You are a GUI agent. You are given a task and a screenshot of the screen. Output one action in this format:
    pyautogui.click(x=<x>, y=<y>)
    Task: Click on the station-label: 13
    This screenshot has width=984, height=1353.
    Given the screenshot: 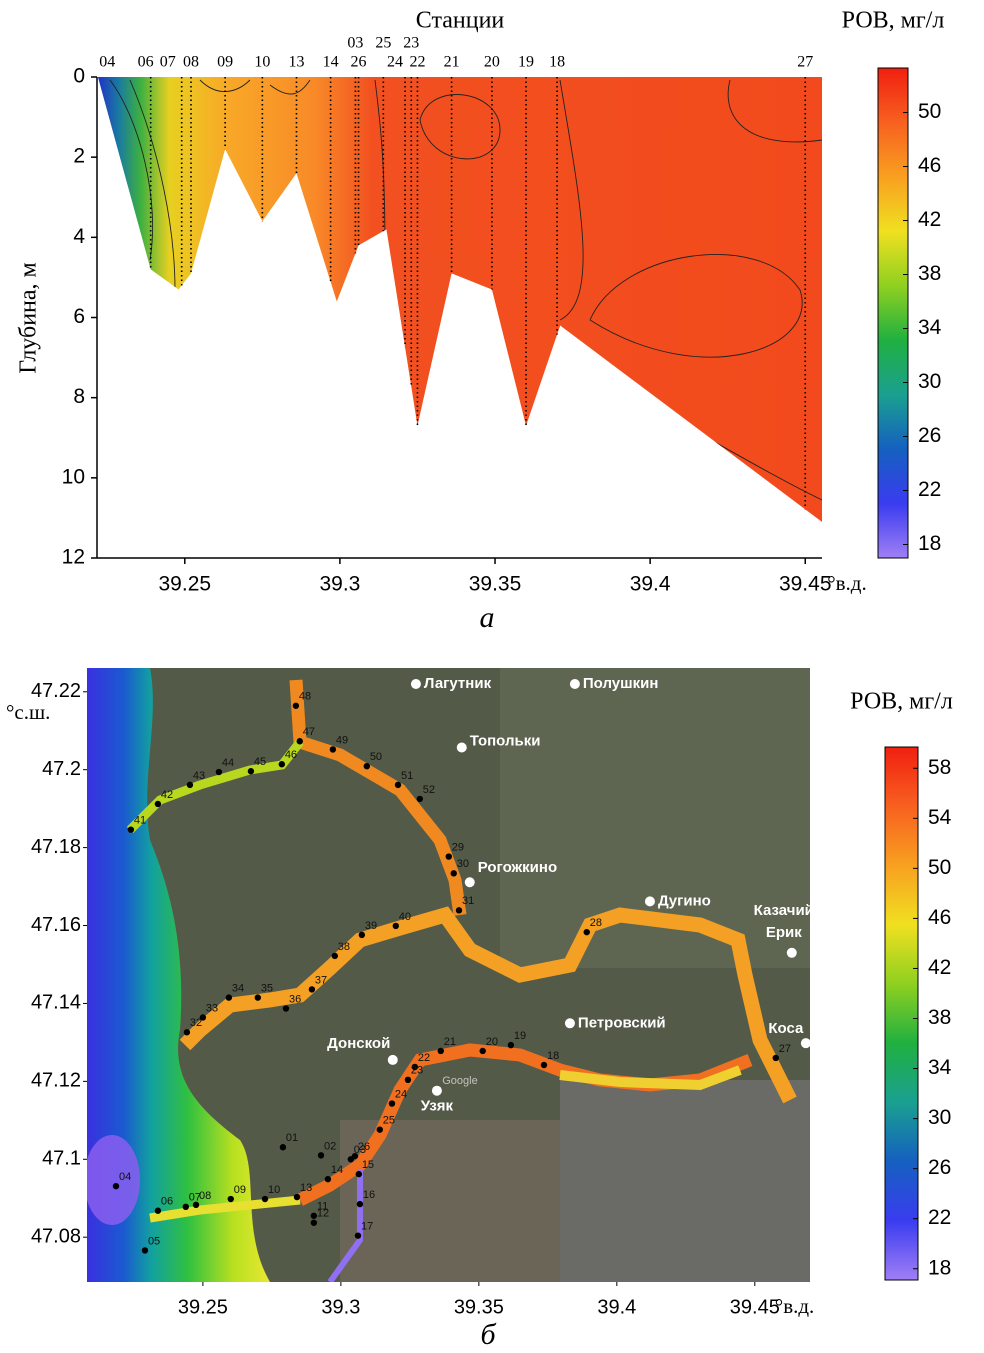 What is the action you would take?
    pyautogui.click(x=296, y=62)
    